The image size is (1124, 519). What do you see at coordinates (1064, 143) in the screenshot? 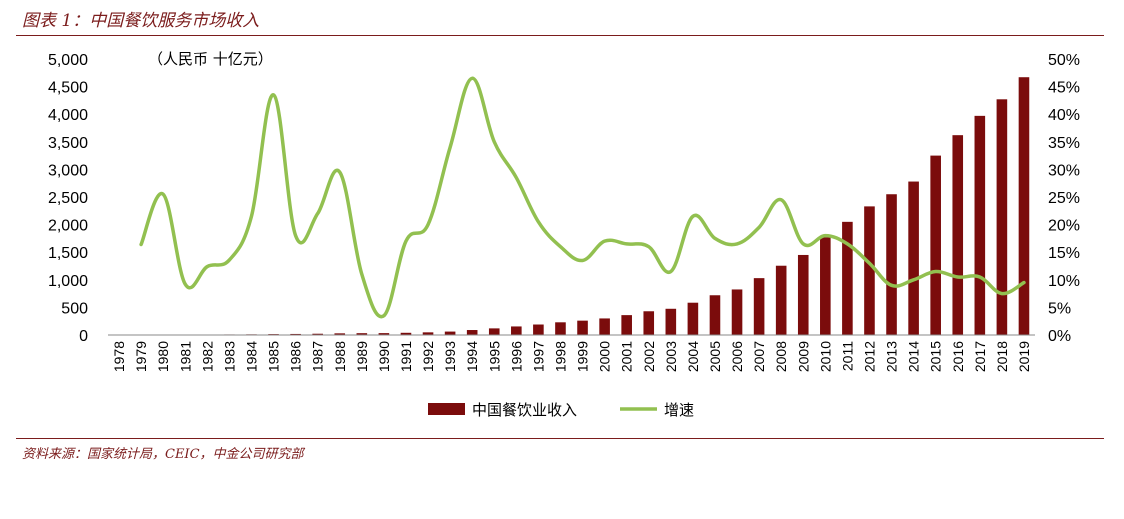
I see `right-tick-label: 35%` at bounding box center [1064, 143].